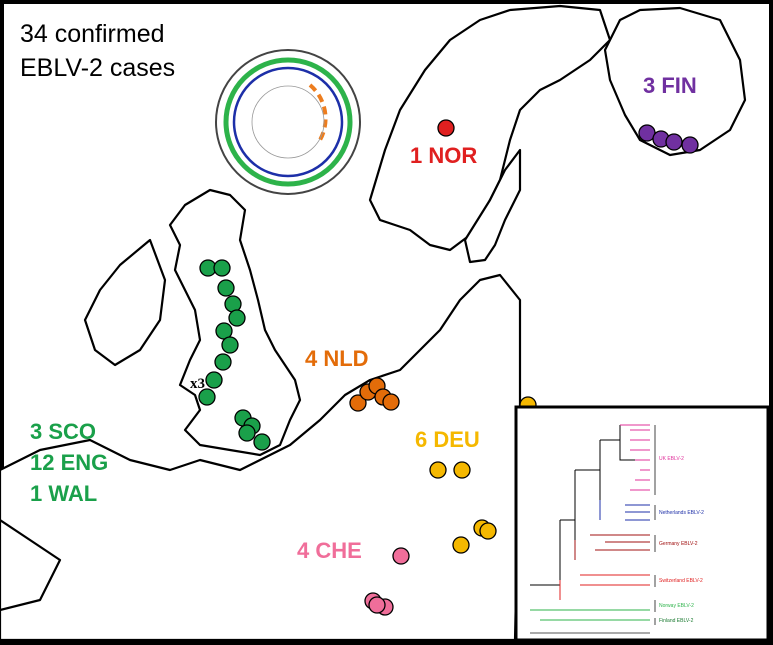  I want to click on clade-label: UK EBLV-2, so click(671, 459).